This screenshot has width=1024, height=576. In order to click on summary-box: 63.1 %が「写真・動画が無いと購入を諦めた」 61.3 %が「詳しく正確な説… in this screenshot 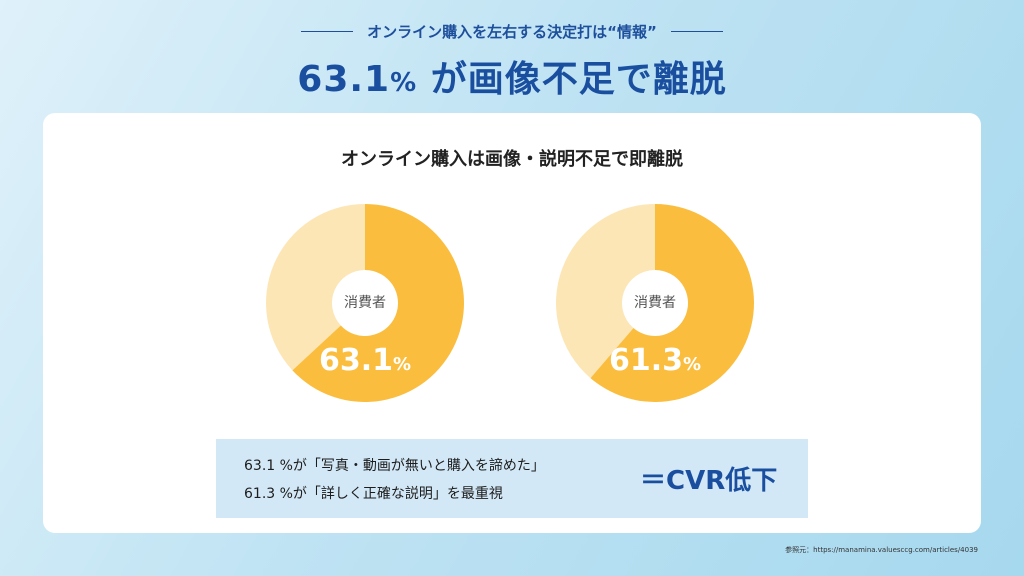, I will do `click(512, 478)`.